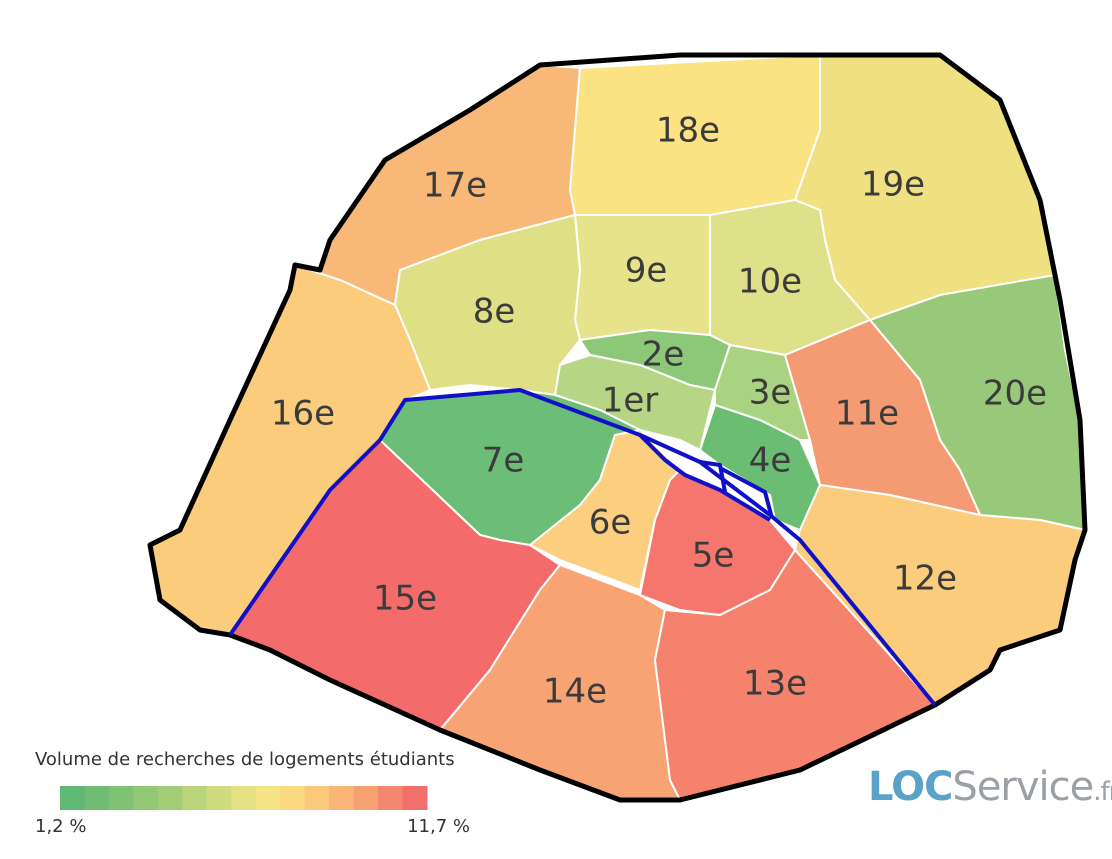  Describe the element at coordinates (1015, 394) in the screenshot. I see `region-label: 20e` at that location.